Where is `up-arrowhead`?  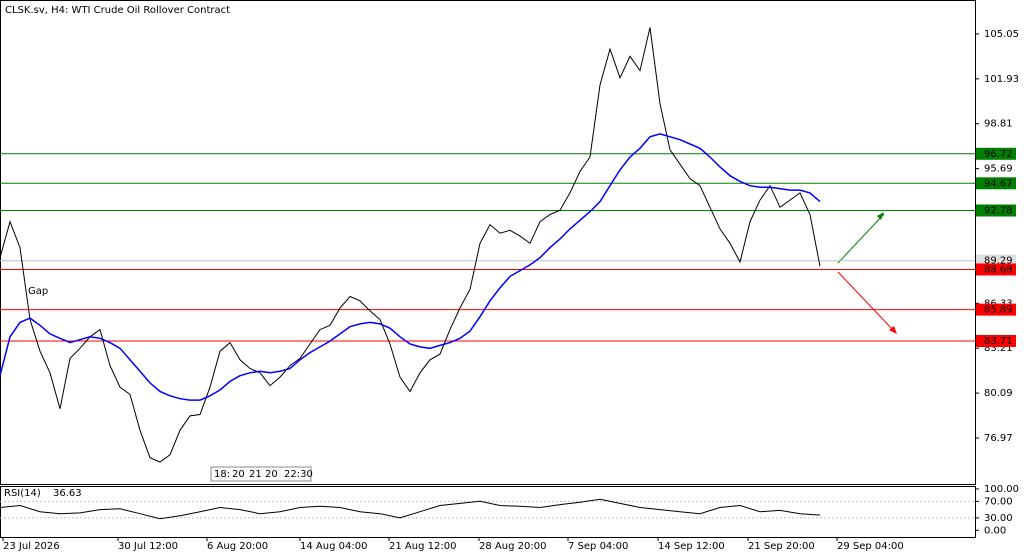
up-arrowhead is located at coordinates (880, 216).